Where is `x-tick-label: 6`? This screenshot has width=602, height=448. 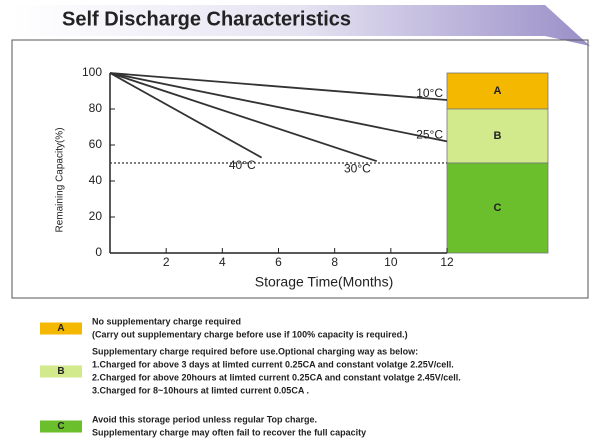 x-tick-label: 6 is located at coordinates (278, 262).